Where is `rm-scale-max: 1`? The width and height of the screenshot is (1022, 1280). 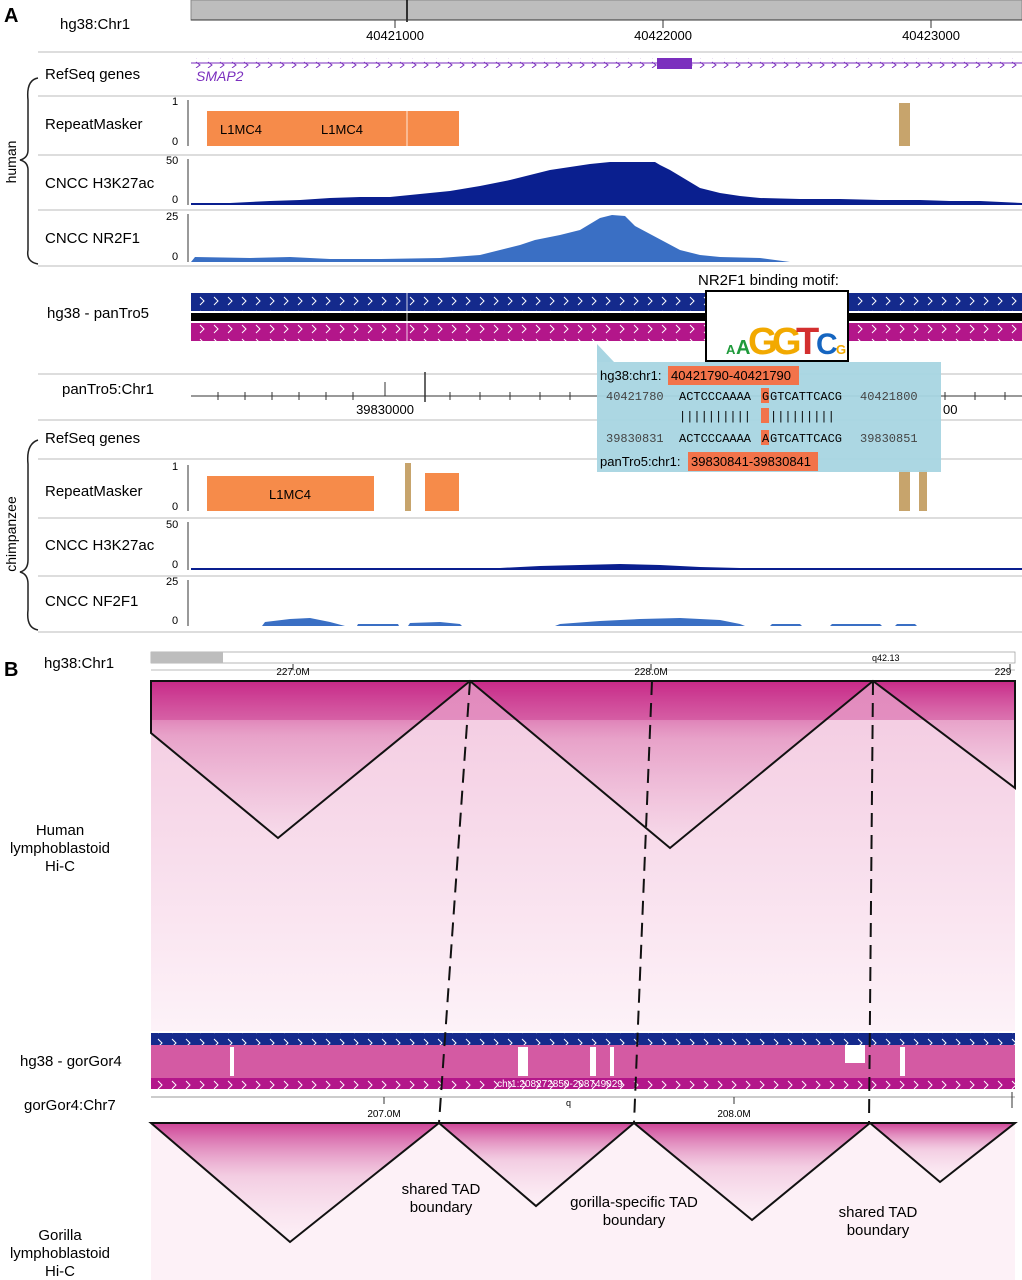 rm-scale-max: 1 is located at coordinates (175, 102).